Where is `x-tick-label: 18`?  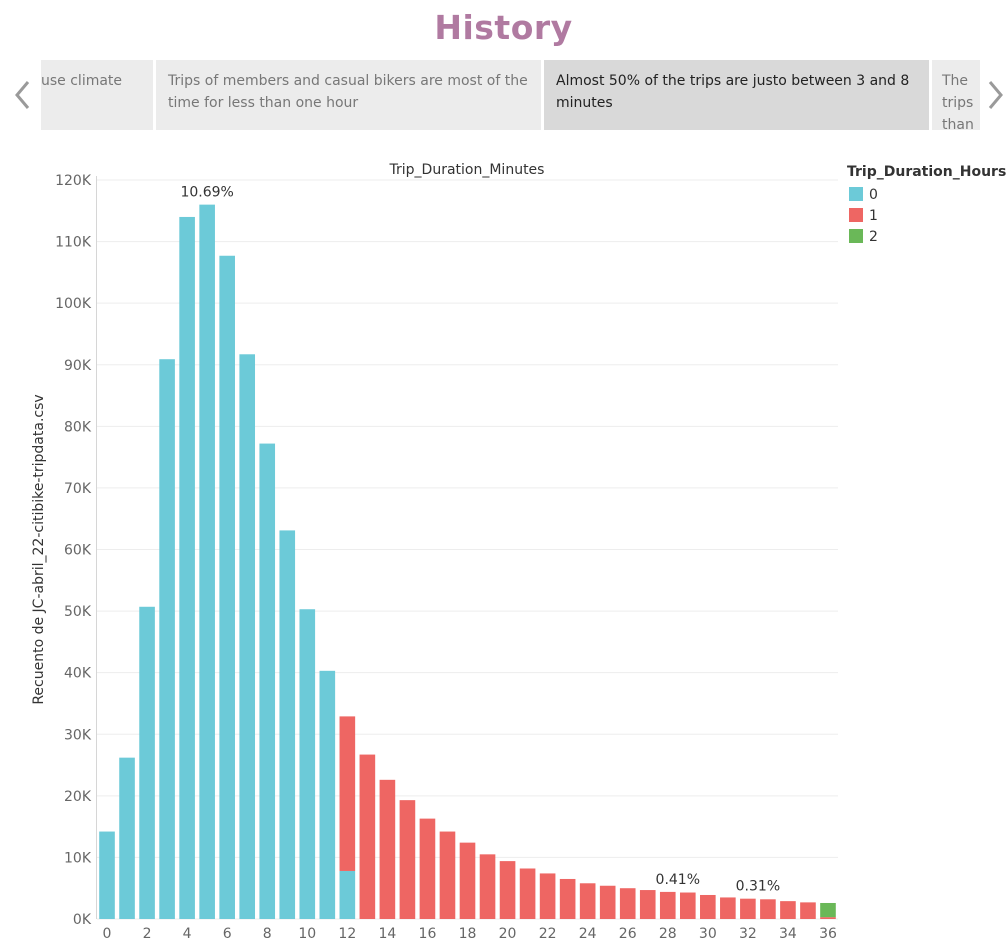
x-tick-label: 18 is located at coordinates (468, 934).